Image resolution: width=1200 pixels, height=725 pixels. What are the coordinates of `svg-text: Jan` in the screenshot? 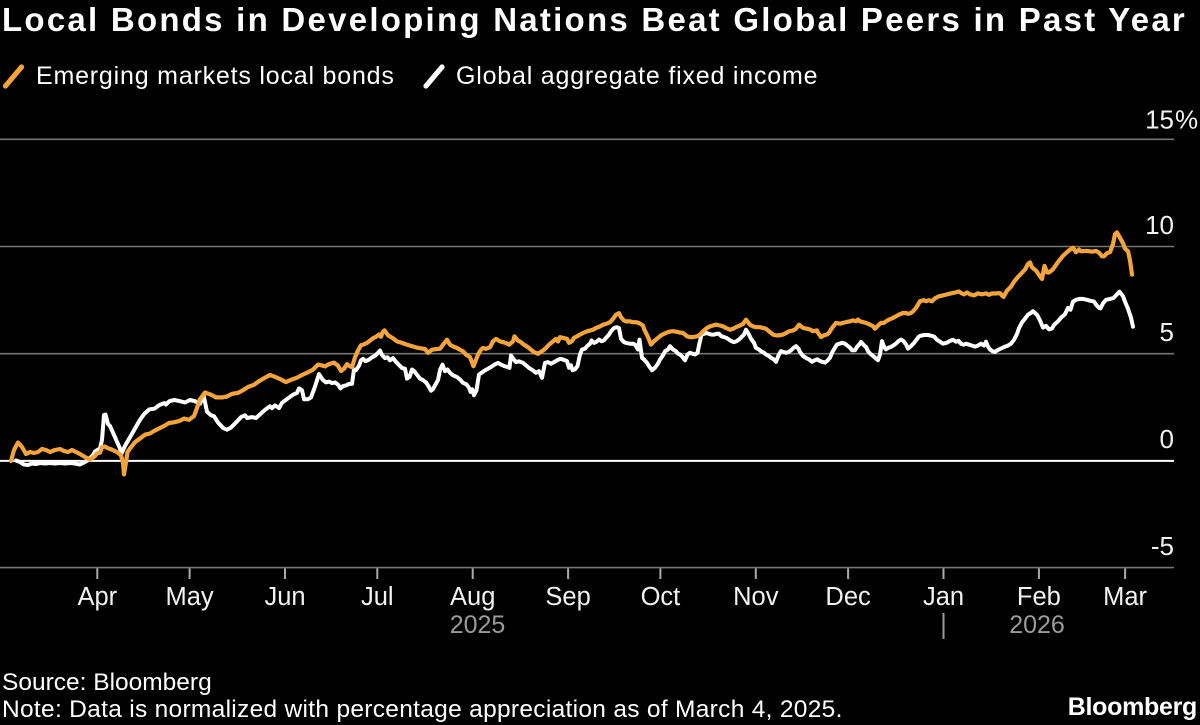 It's located at (943, 597).